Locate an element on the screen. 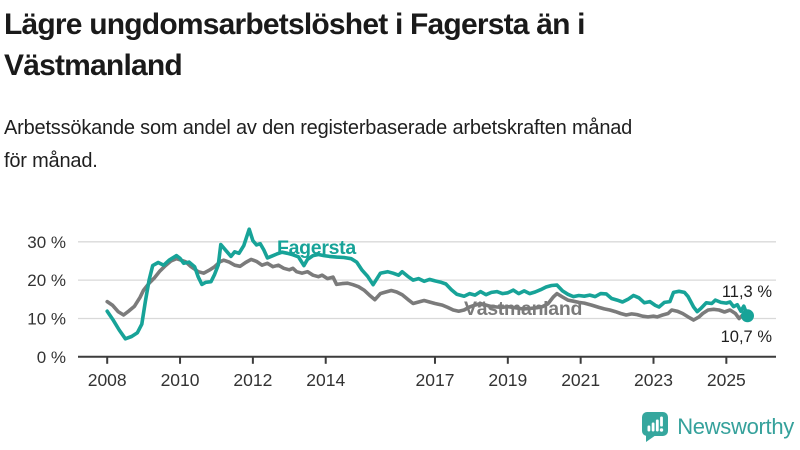  fagersta-end-dot is located at coordinates (747, 316).